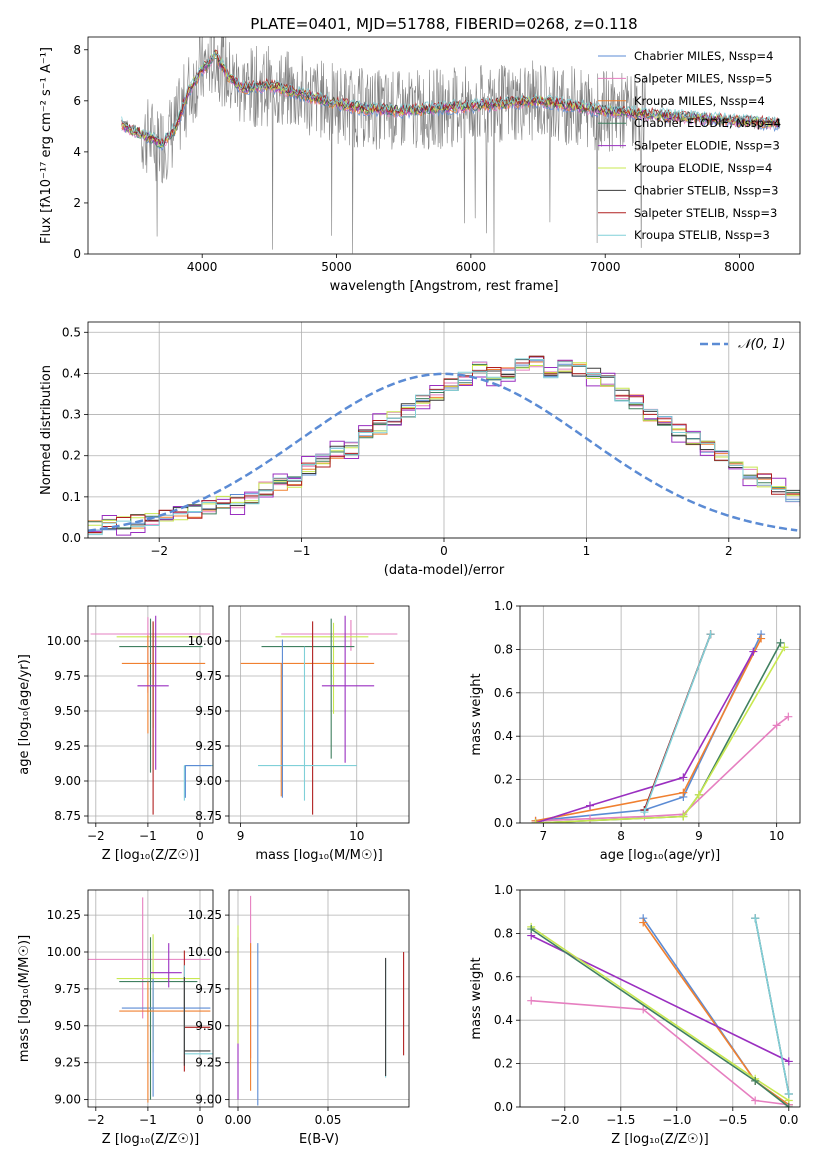  Describe the element at coordinates (703, 78) in the screenshot. I see `legend-label: Salpeter MILES, Nssp=5` at that location.